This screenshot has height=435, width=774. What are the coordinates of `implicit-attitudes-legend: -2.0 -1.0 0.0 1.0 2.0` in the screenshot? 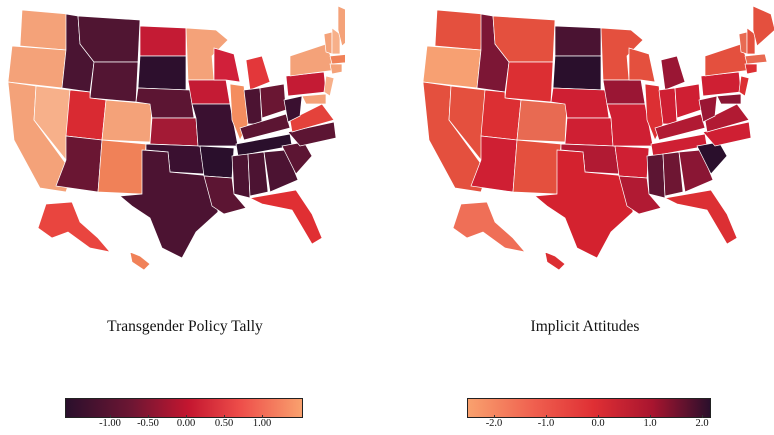 It's located at (589, 415).